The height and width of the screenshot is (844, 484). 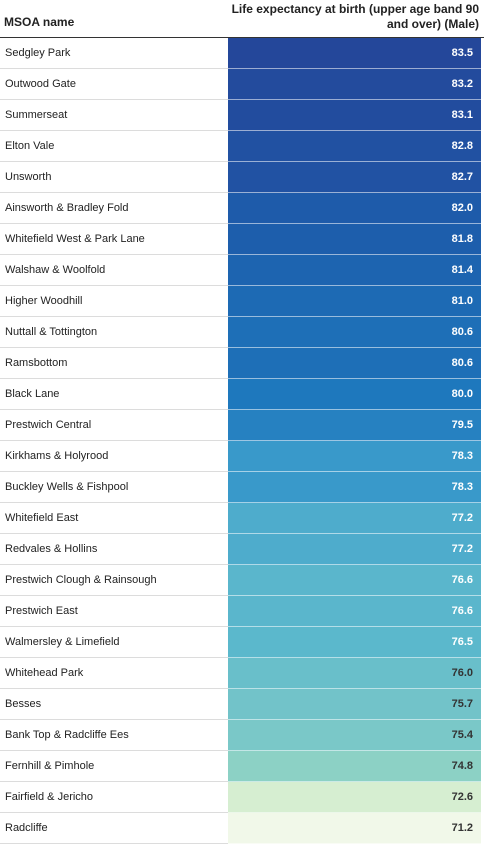 I want to click on table-row: Buckley Wells & Fishpool 78.3, so click(x=242, y=487).